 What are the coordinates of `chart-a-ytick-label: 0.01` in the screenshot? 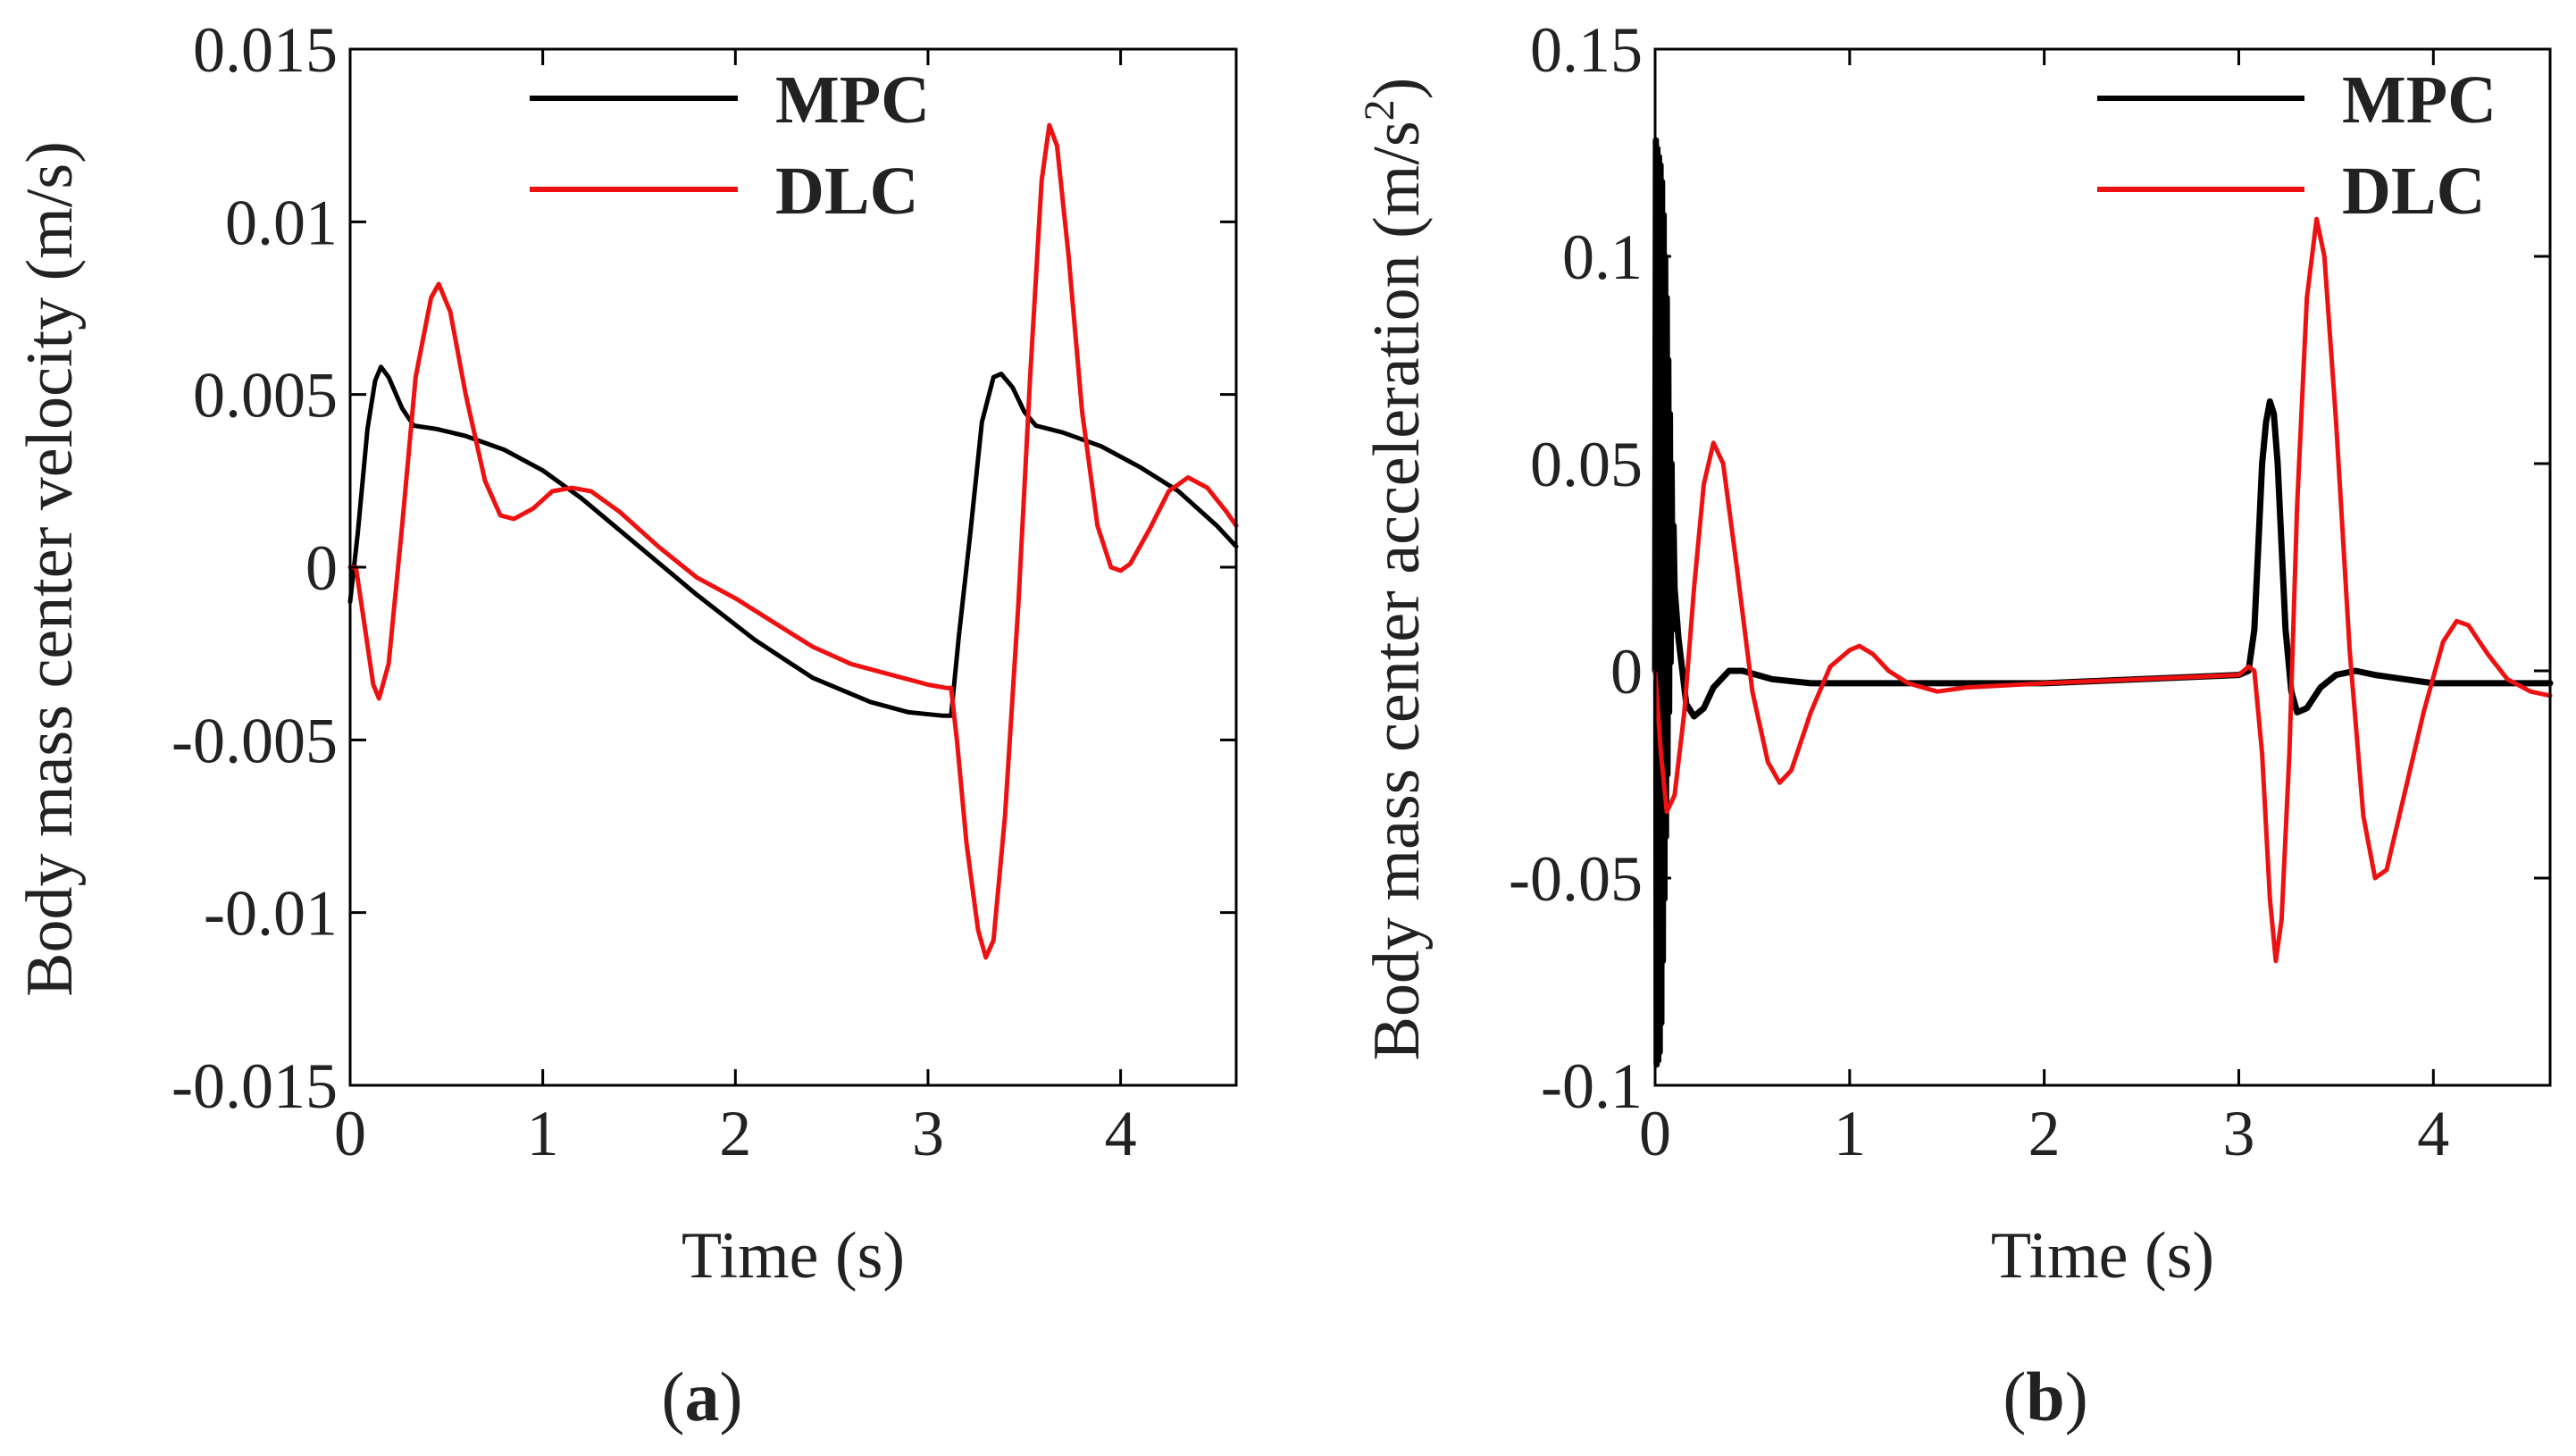 It's located at (281, 222).